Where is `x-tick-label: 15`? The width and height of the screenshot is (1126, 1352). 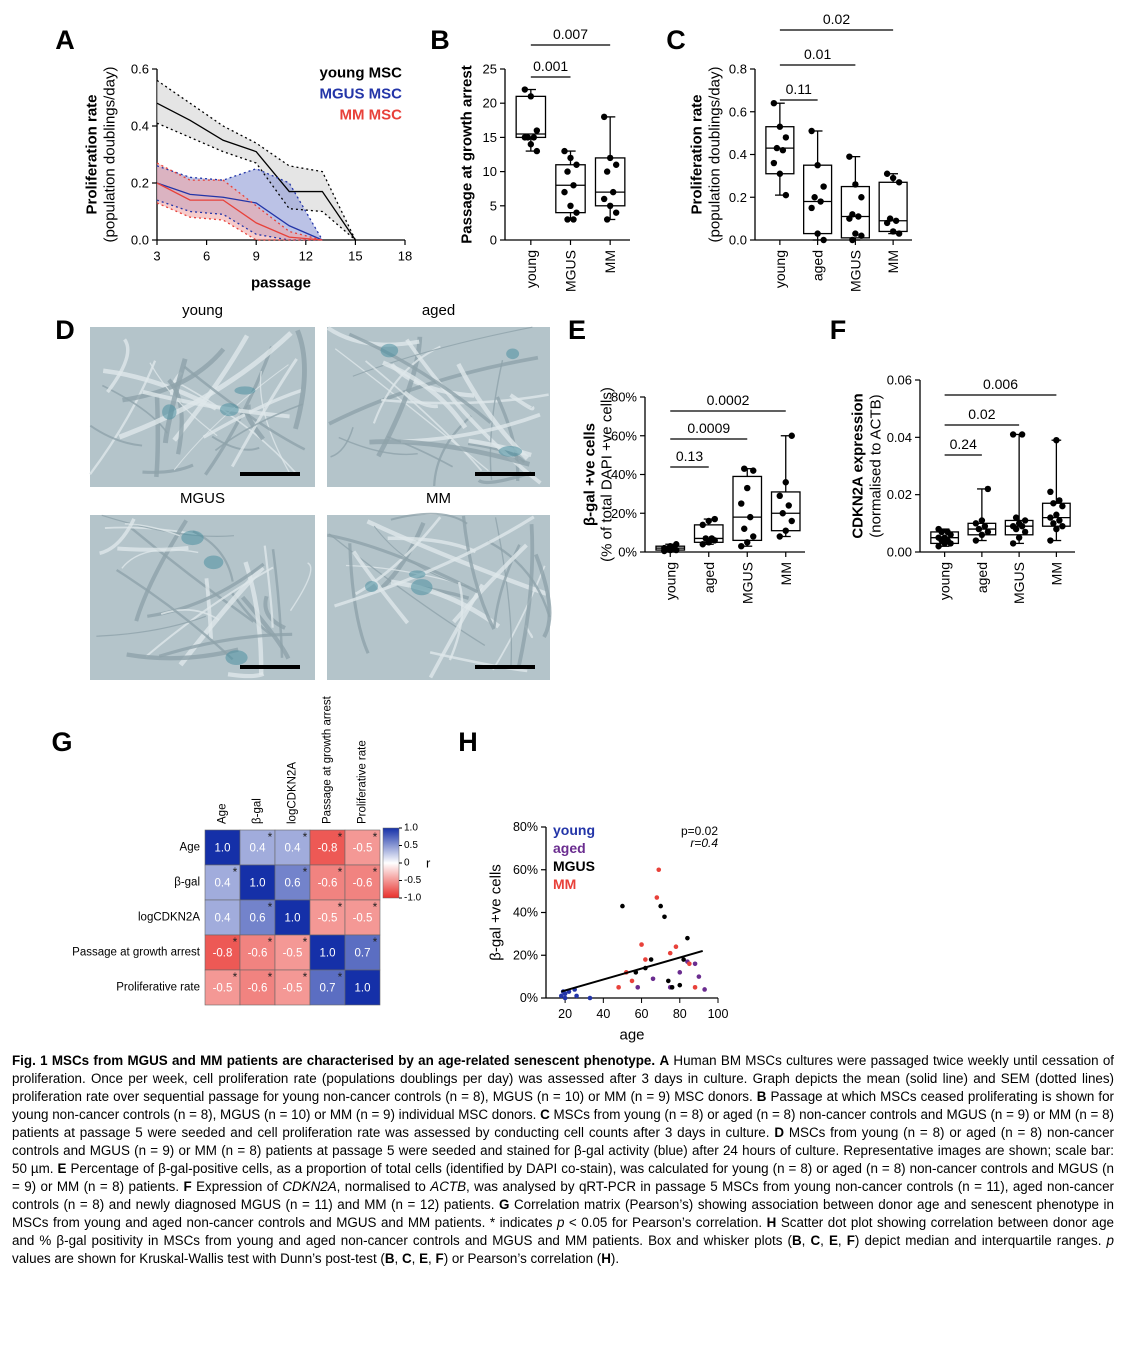 x-tick-label: 15 is located at coordinates (355, 256).